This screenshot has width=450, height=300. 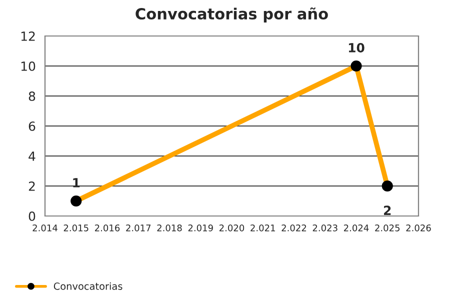 I want to click on x-tick-label: 2.014, so click(x=45, y=228).